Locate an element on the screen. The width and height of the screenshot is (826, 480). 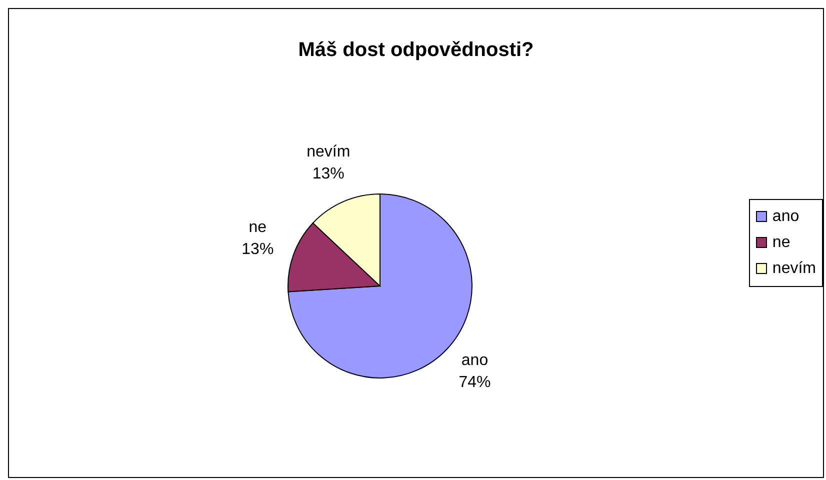
legend-label: ne is located at coordinates (781, 243).